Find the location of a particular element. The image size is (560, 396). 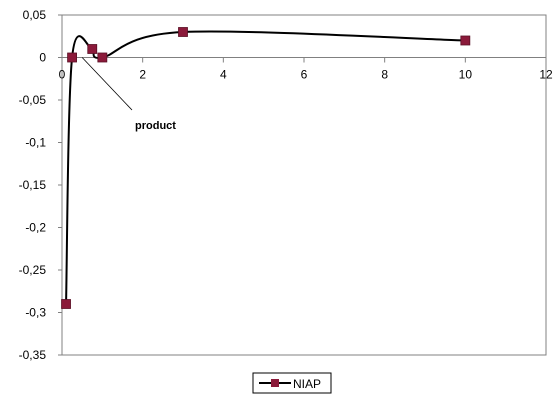

y-axis-labels: 0,05 0 -0,05 -0,1 -0,15 -0,2 -0,25 -0,3 -0,35 is located at coordinates (40, 185).